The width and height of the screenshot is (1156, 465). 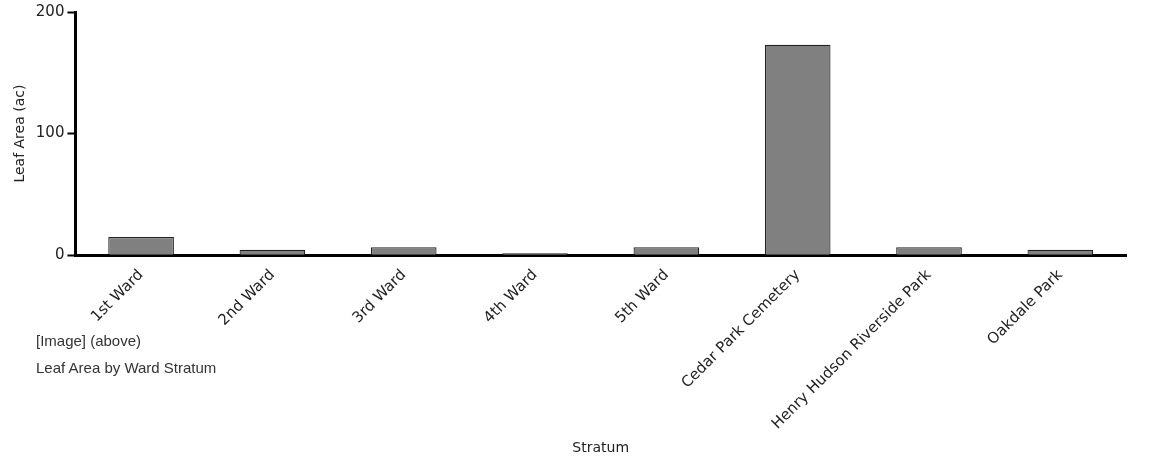 I want to click on y-tick-label: 100, so click(x=50, y=132).